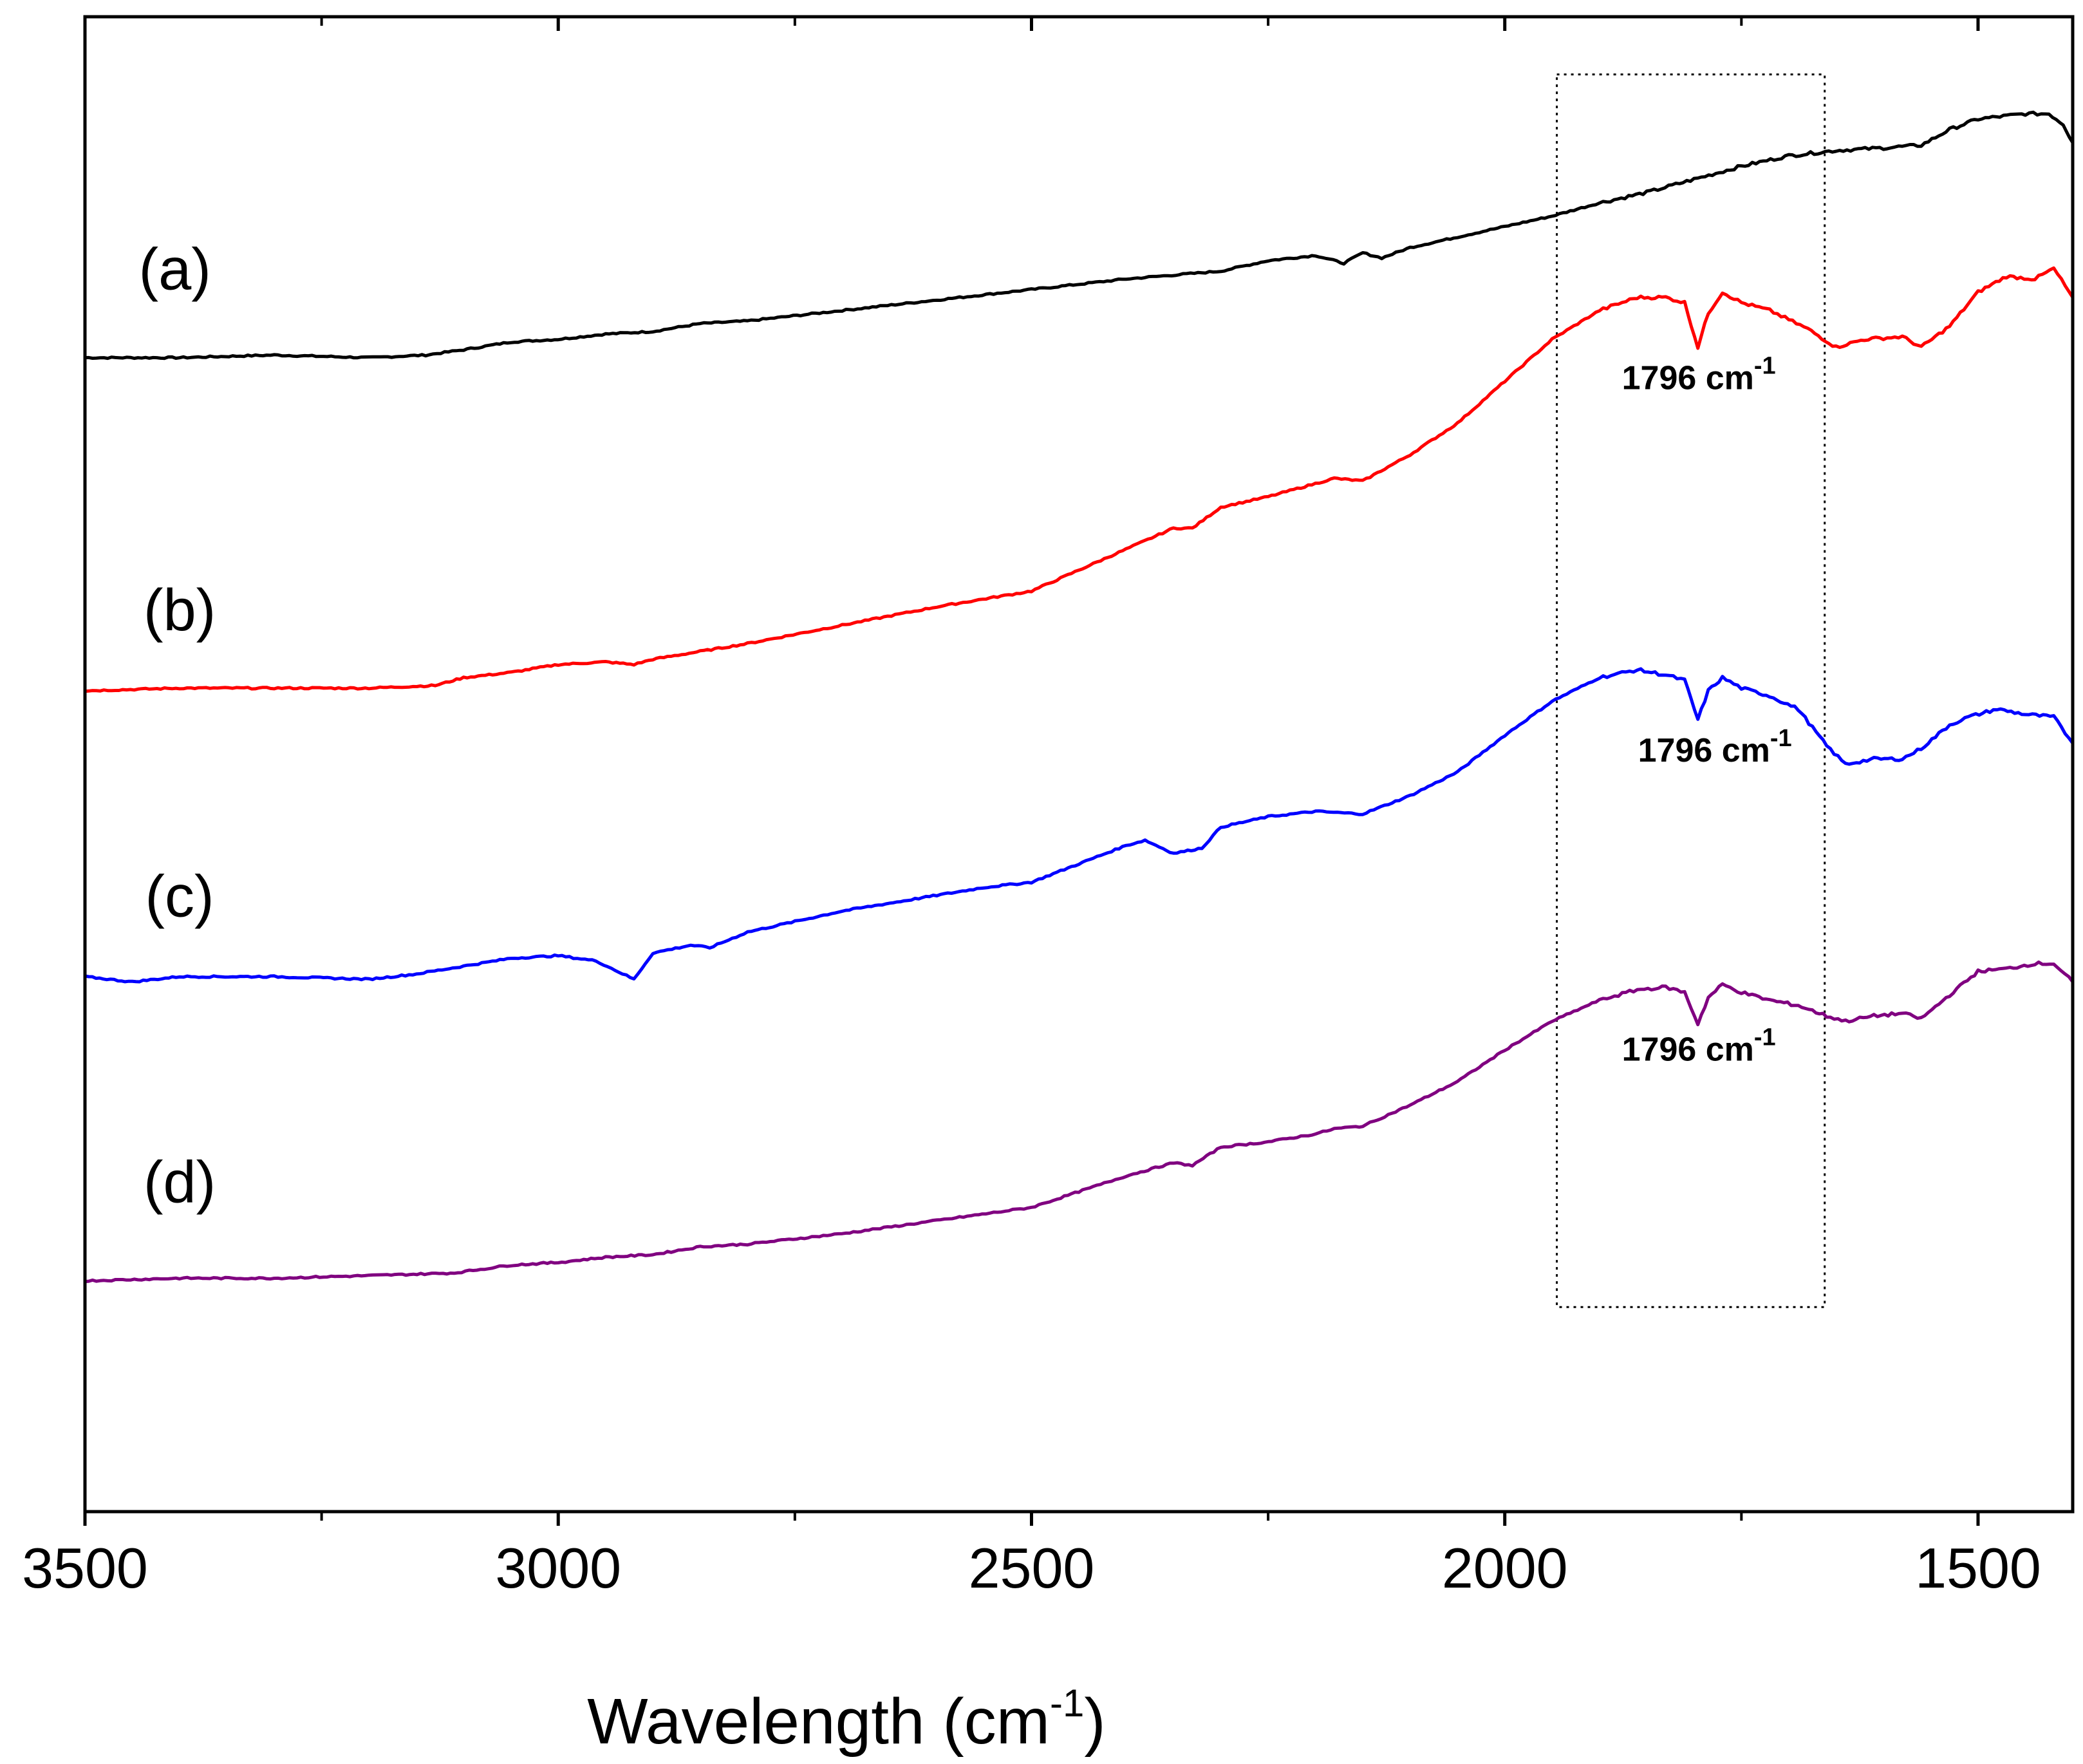 The image size is (2083, 1764). What do you see at coordinates (818, 1722) in the screenshot?
I see `x-axis-title-main: Wavelength (cm` at bounding box center [818, 1722].